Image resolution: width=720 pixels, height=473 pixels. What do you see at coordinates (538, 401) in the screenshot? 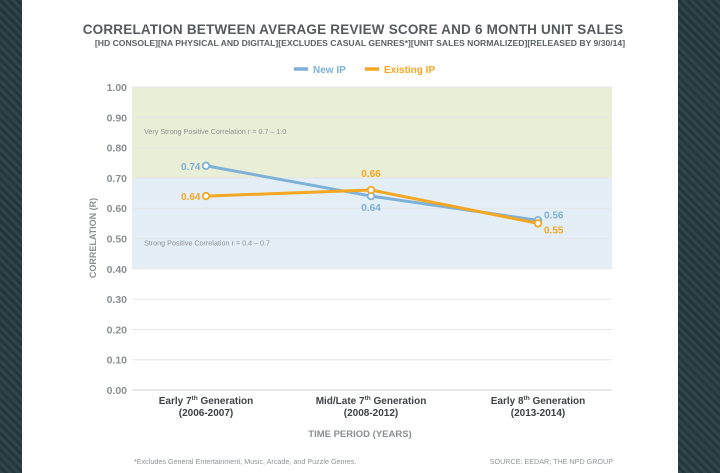
I see `x-category-label-2: Early 8th Generation` at bounding box center [538, 401].